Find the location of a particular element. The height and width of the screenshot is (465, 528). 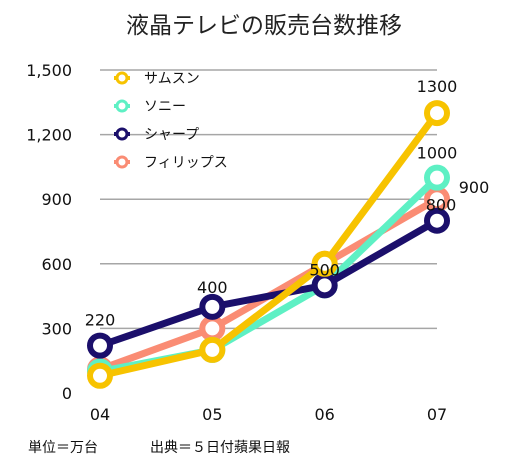

y-tick-label: 1,500 is located at coordinates (49, 70).